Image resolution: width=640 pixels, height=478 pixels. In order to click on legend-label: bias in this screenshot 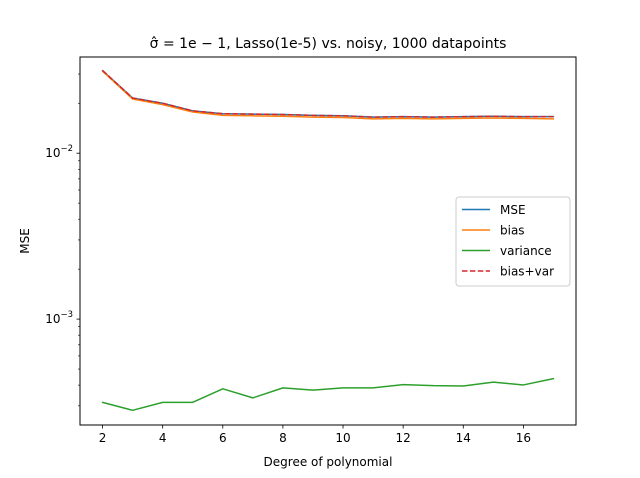, I will do `click(512, 231)`.